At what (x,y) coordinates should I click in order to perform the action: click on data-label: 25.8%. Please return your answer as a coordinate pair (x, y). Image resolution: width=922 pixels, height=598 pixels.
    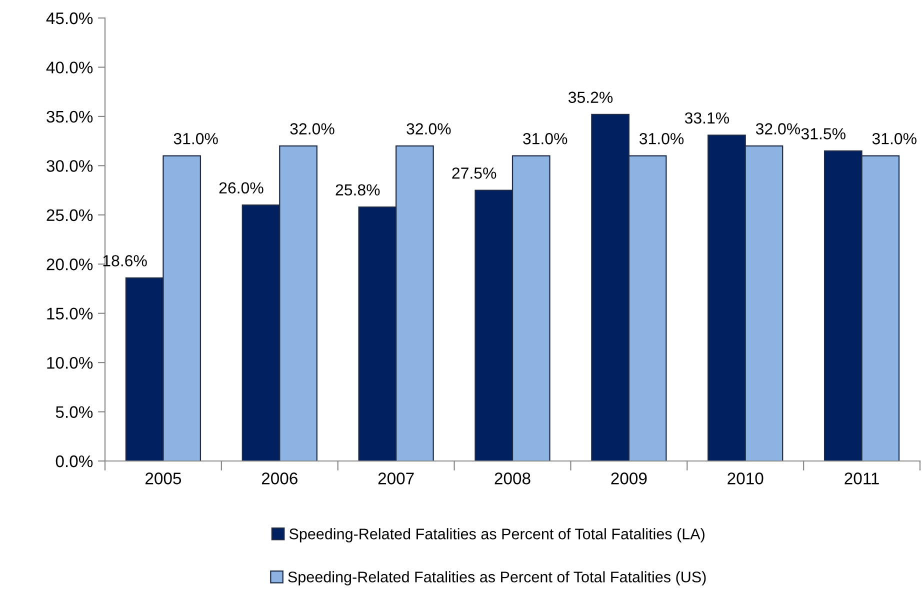
    Looking at the image, I should click on (358, 190).